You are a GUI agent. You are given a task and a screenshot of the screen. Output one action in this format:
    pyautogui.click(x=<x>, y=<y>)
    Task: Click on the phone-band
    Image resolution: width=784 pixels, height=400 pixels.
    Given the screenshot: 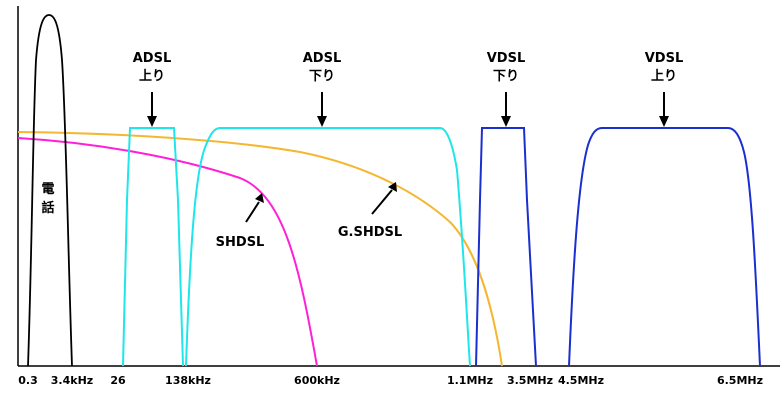 What is the action you would take?
    pyautogui.click(x=50, y=190)
    